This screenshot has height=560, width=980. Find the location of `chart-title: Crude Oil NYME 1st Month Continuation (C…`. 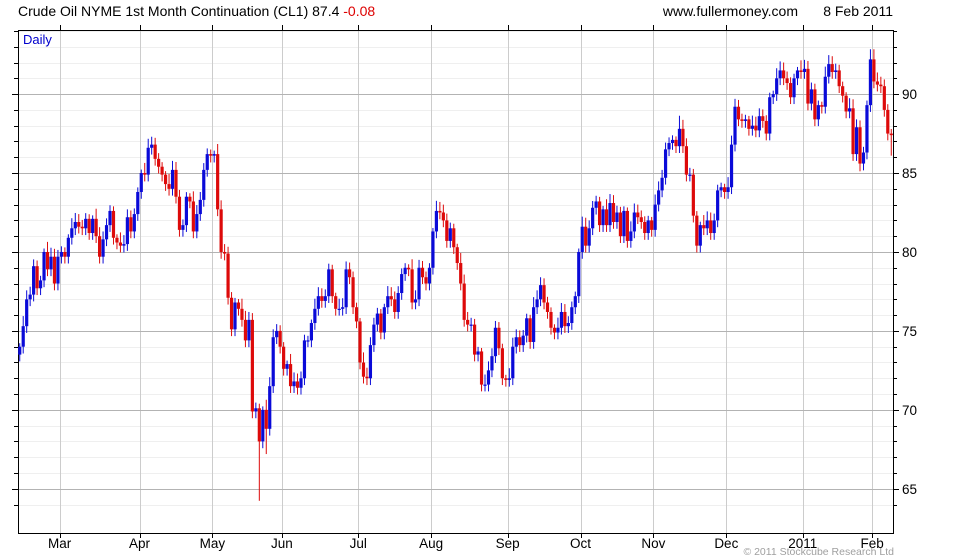

chart-title: Crude Oil NYME 1st Month Continuation (C… is located at coordinates (196, 11).